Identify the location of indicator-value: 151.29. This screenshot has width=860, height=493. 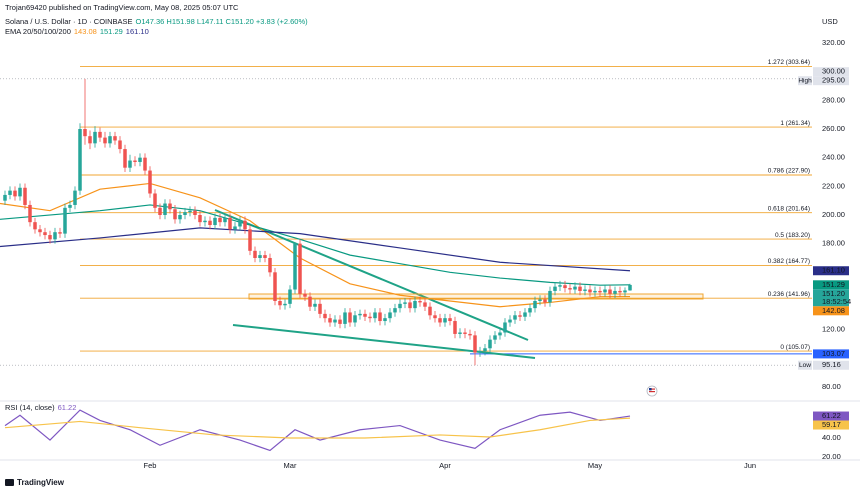
(111, 31).